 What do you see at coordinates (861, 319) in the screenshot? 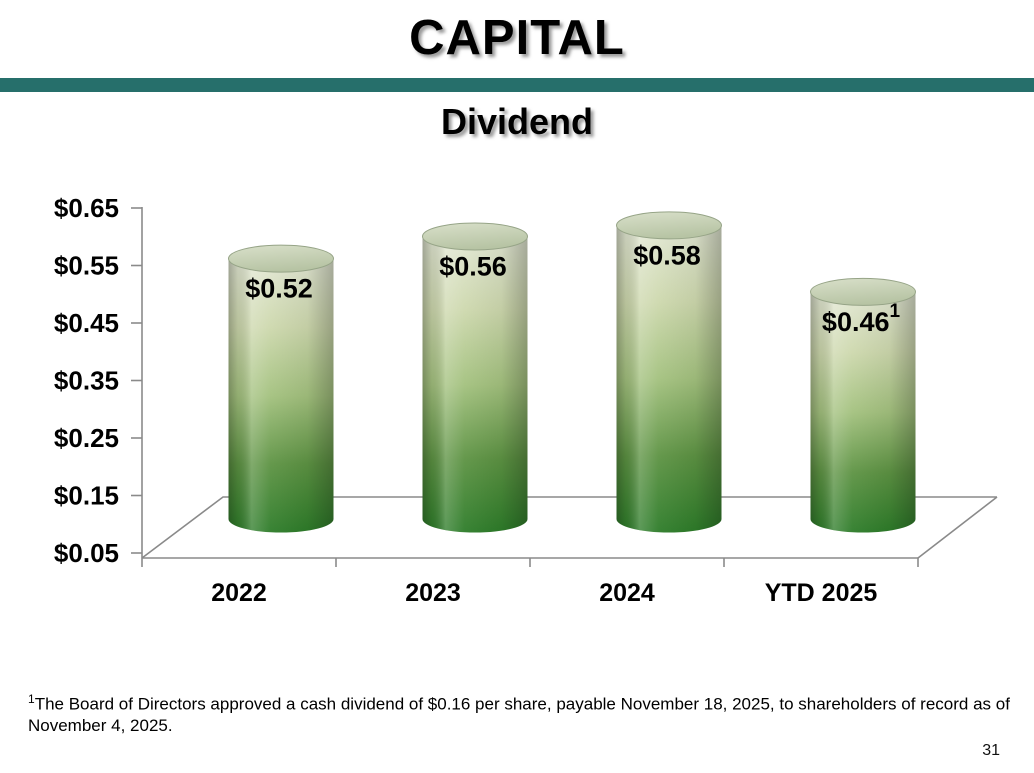
I see `bar-value-label: $0.461` at bounding box center [861, 319].